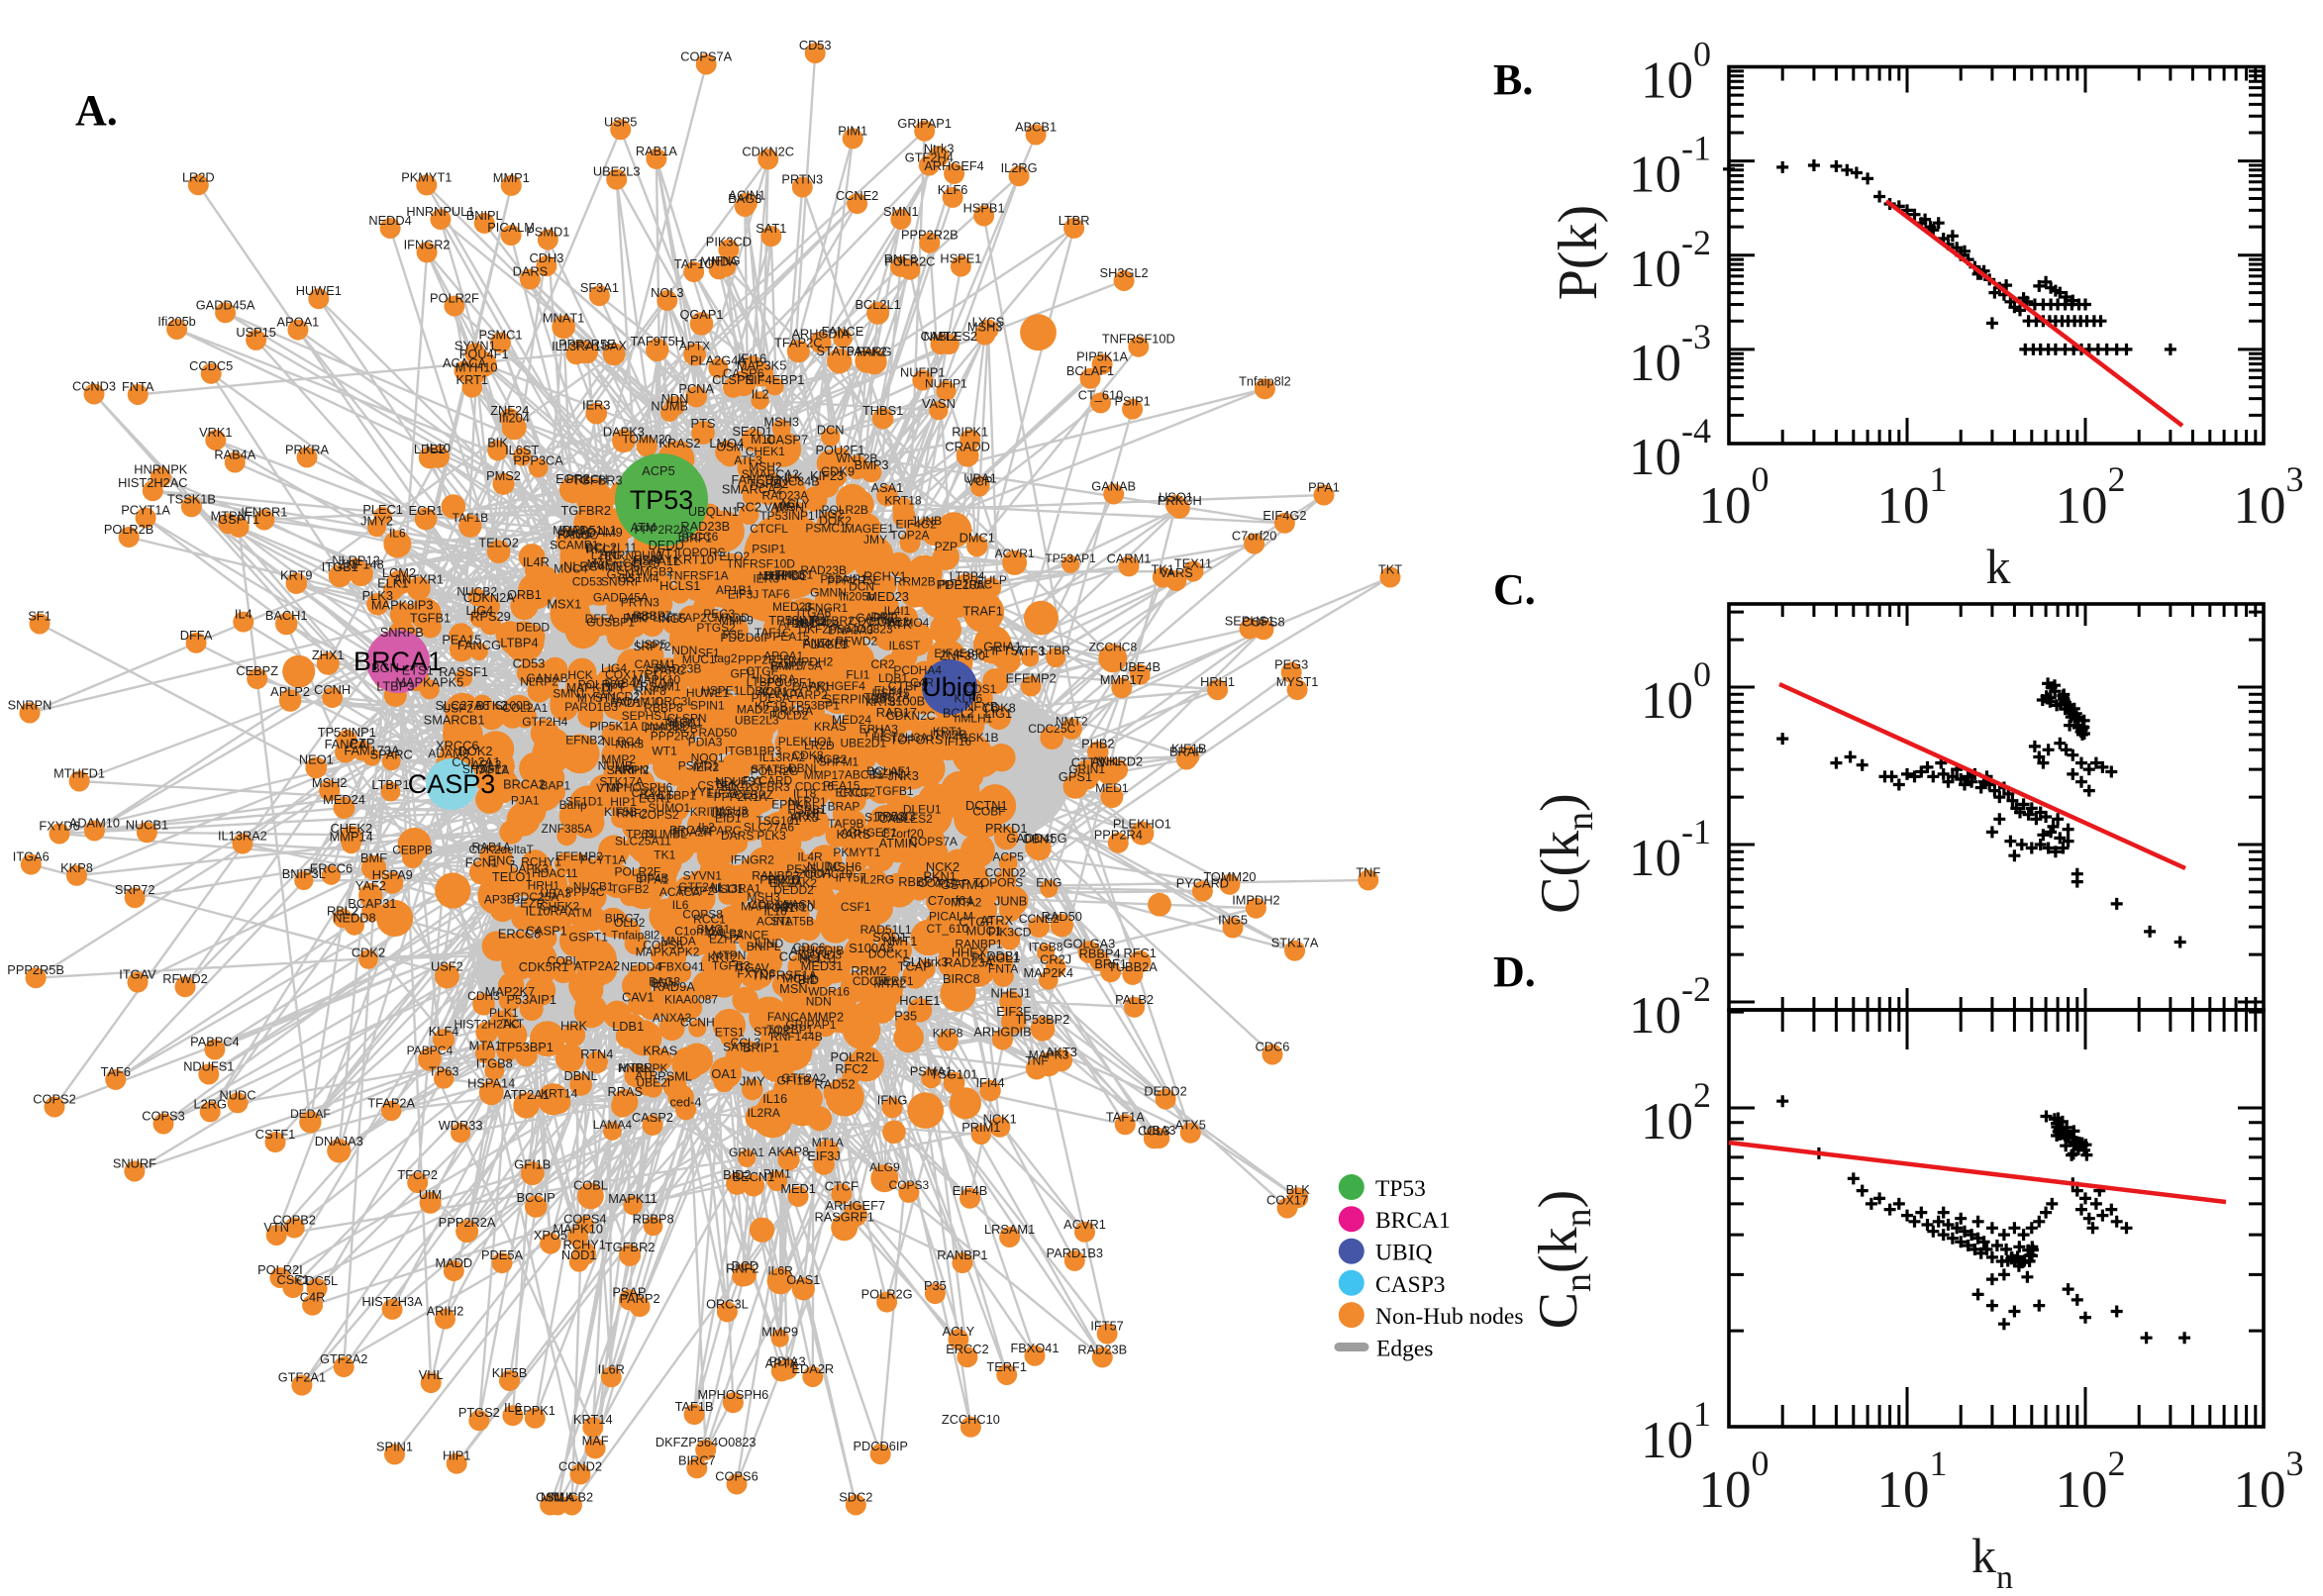 The width and height of the screenshot is (2323, 1596). I want to click on svg-text: PTS, so click(703, 423).